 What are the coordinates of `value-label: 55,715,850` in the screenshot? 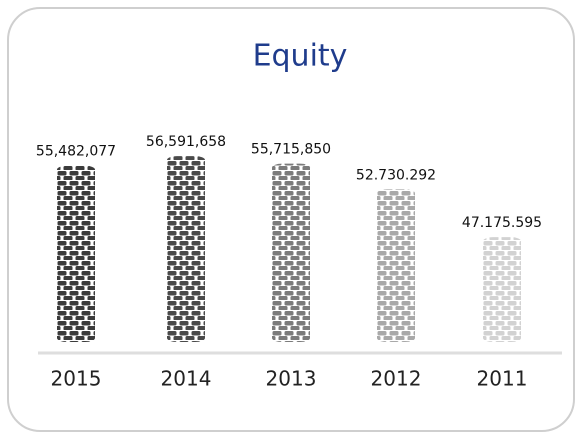 It's located at (291, 150).